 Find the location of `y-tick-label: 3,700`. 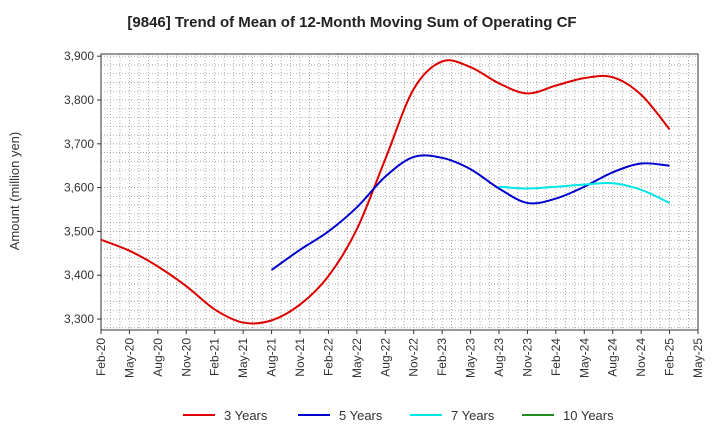

y-tick-label: 3,700 is located at coordinates (79, 144).